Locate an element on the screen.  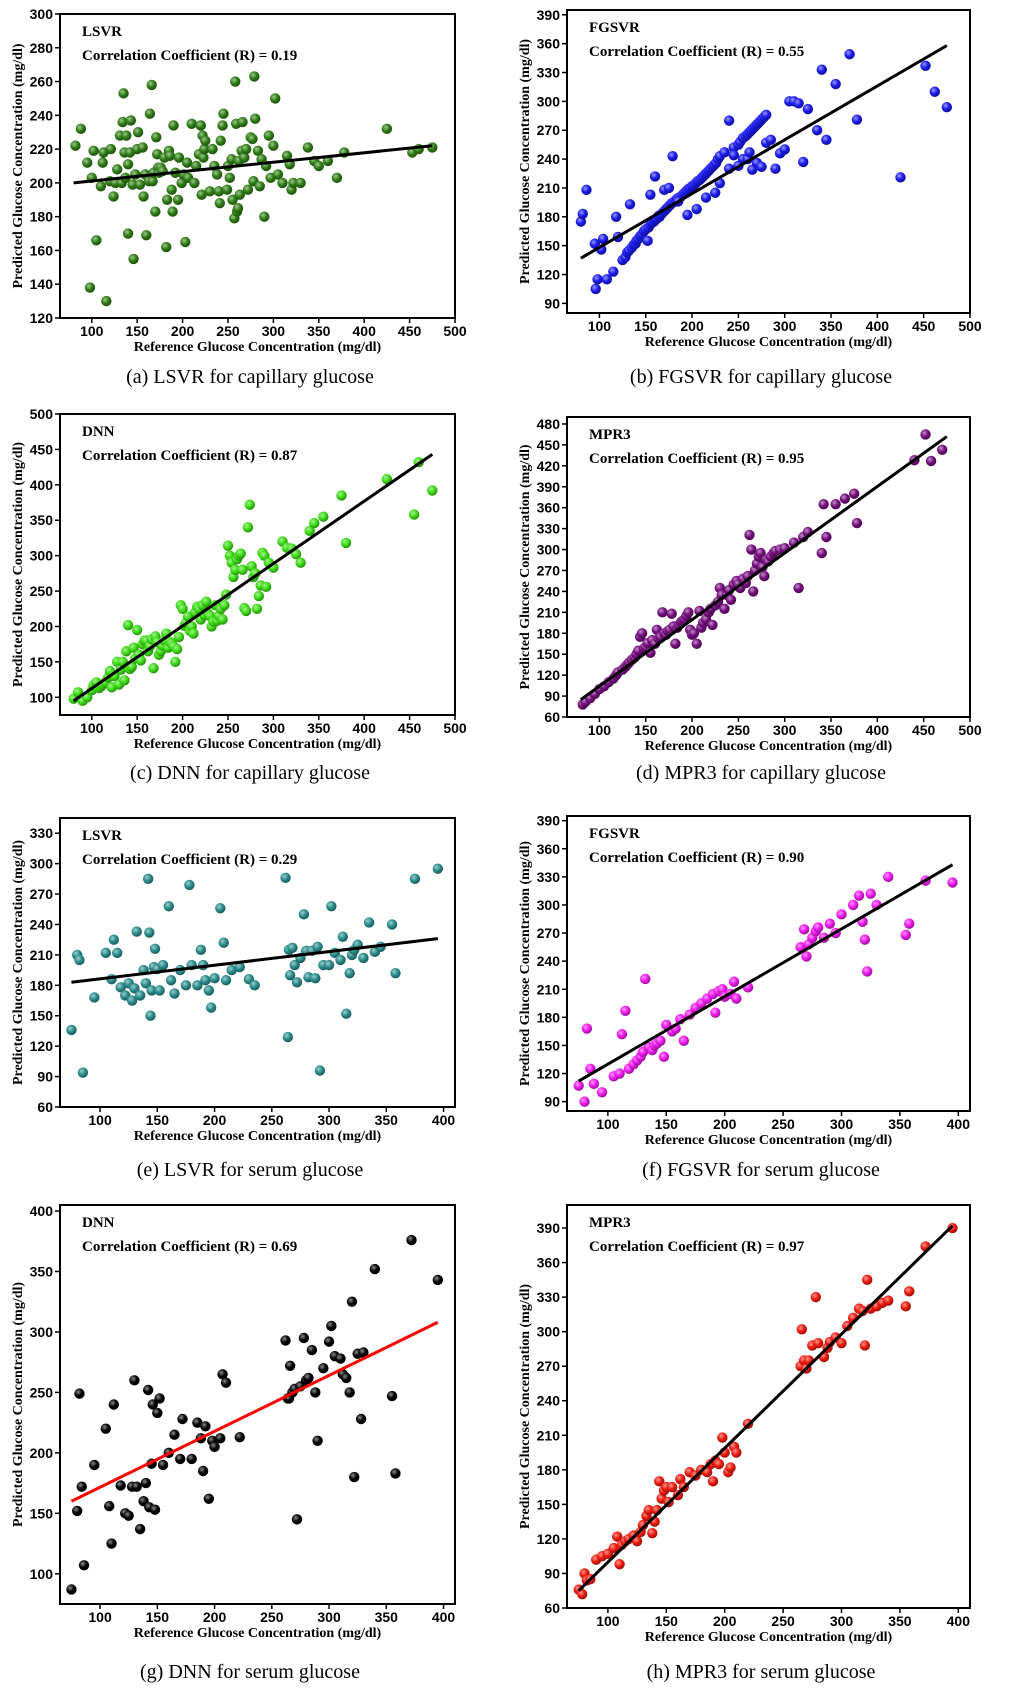
y-tick-label: 250 is located at coordinates (42, 1392).